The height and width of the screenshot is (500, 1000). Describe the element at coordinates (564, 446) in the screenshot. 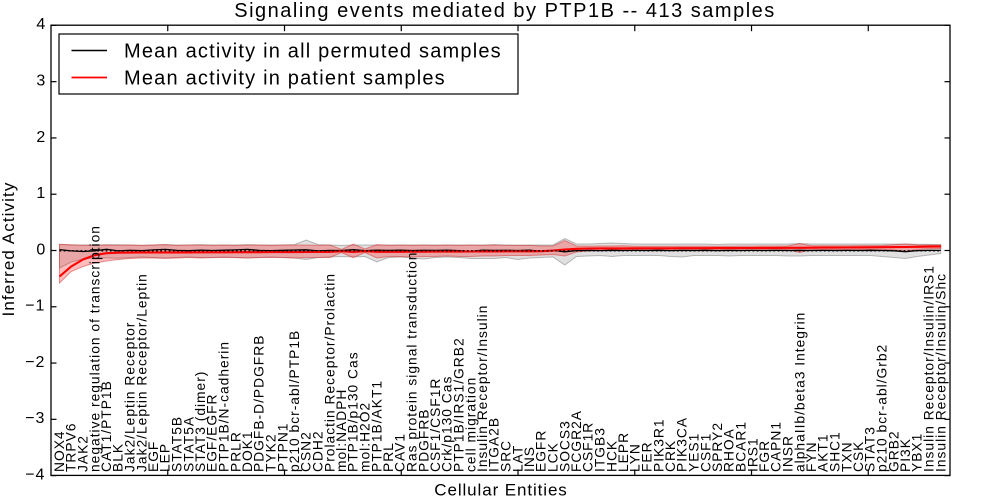

I see `svg-text: SOCS3` at that location.